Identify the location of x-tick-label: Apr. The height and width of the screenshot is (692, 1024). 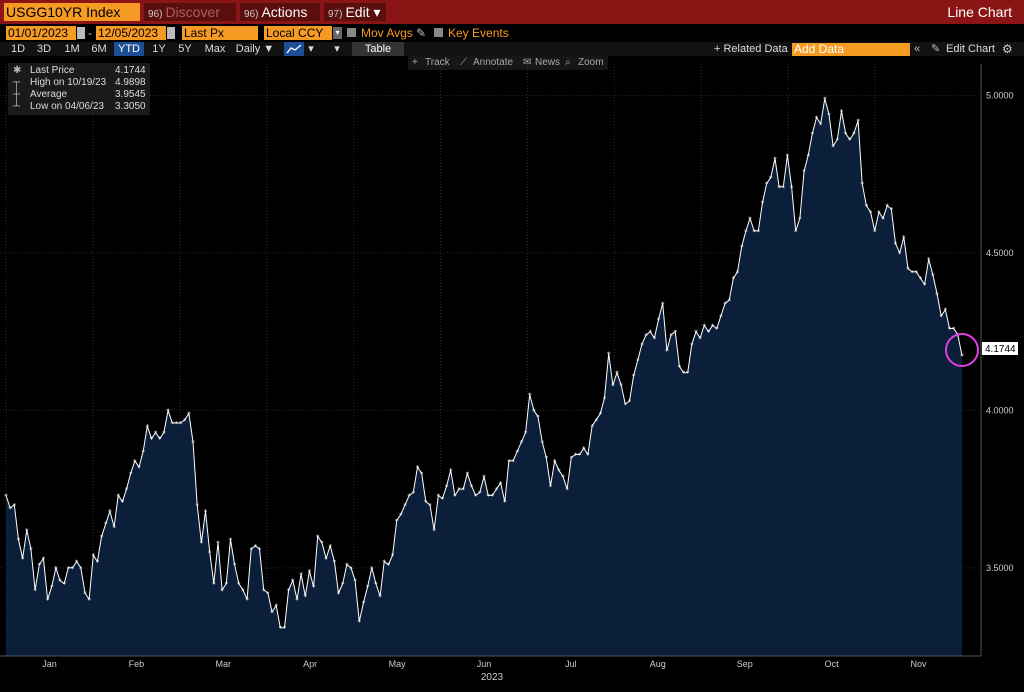
(310, 664).